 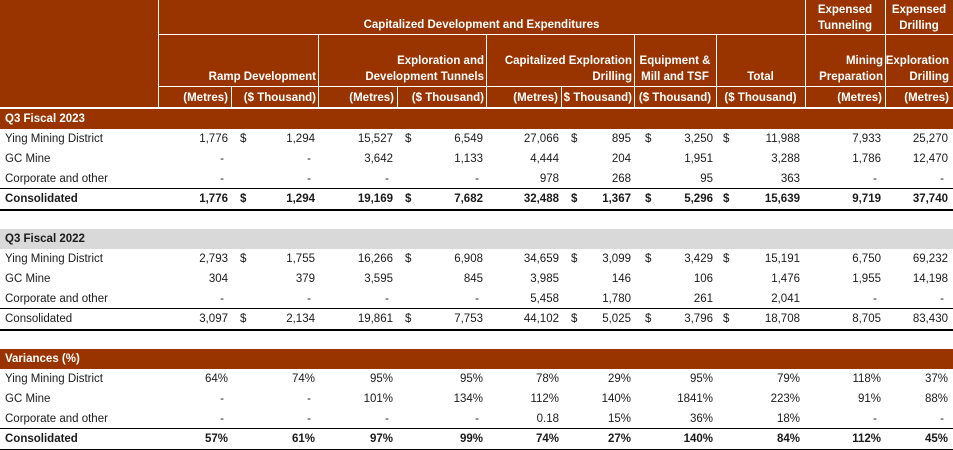 What do you see at coordinates (851, 77) in the screenshot?
I see `col-title-mining-prep-2: Preparation` at bounding box center [851, 77].